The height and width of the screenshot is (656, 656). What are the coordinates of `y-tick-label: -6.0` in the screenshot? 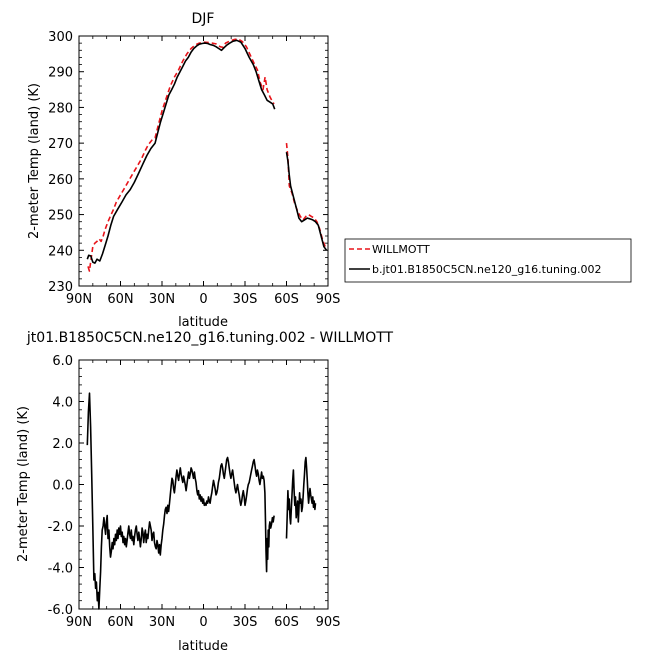 It's located at (60, 610).